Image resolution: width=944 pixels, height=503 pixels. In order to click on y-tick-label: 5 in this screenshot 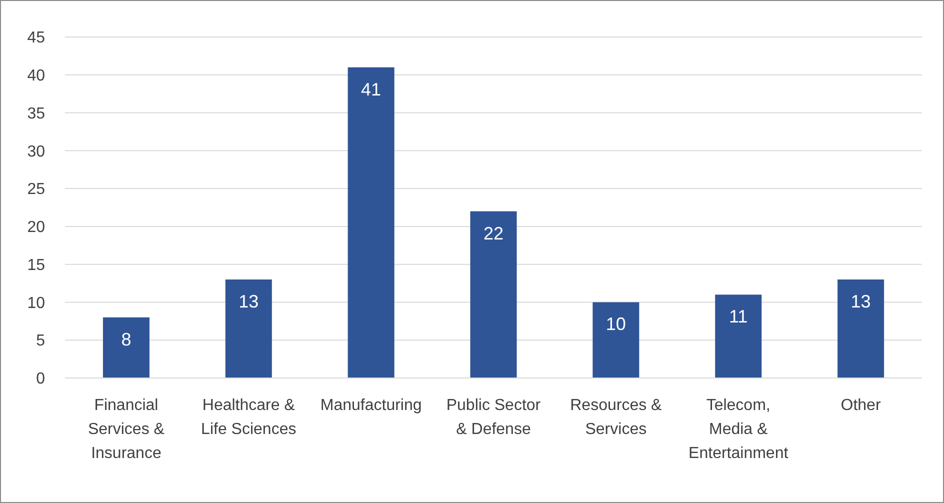, I will do `click(41, 341)`.